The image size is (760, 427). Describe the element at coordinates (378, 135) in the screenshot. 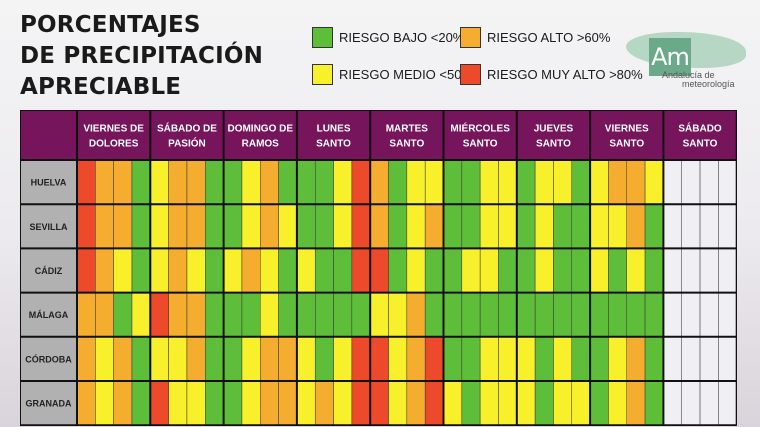

I see `header-band` at that location.